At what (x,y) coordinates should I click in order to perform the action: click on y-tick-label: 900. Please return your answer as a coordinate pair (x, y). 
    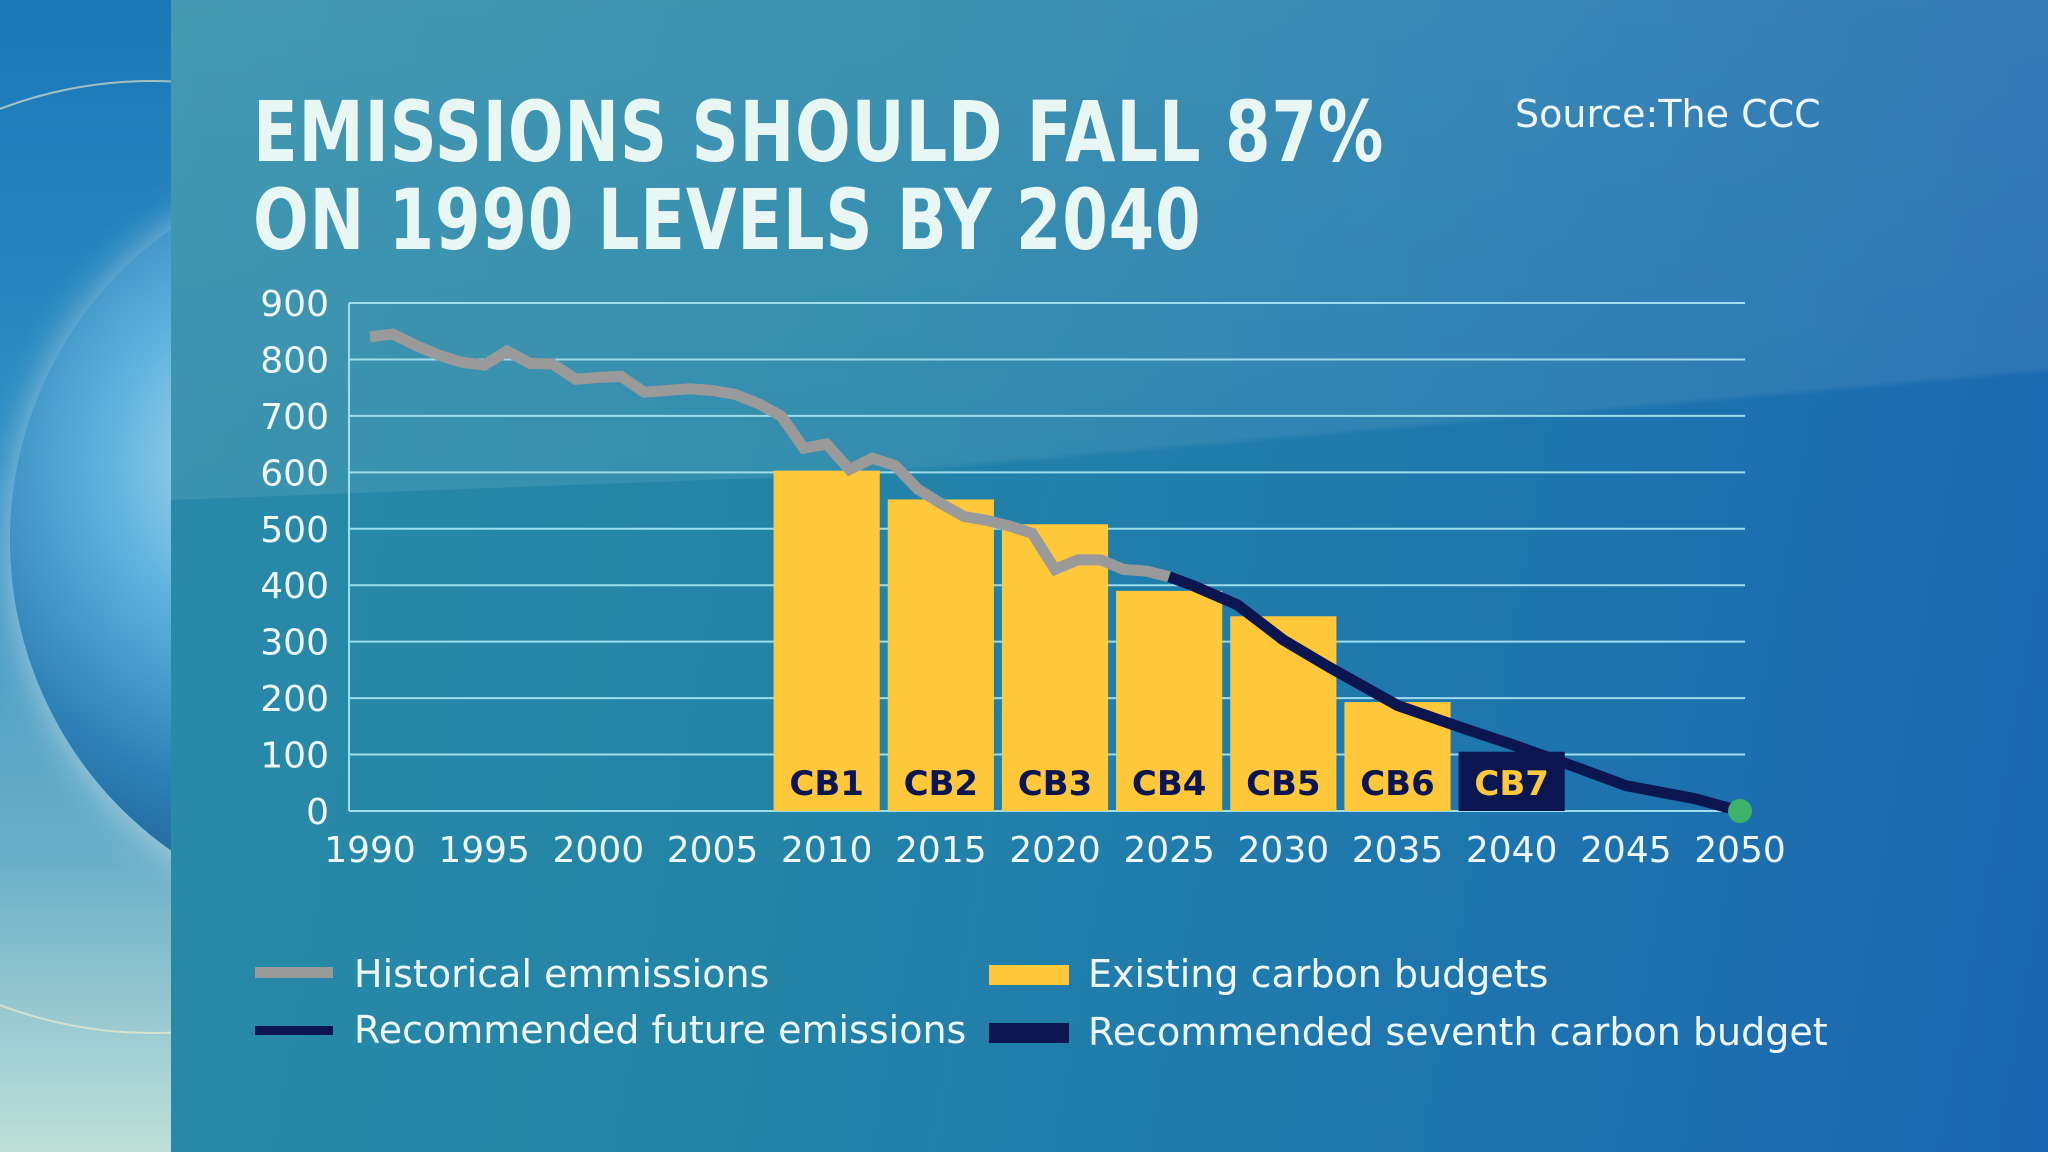
    Looking at the image, I should click on (294, 304).